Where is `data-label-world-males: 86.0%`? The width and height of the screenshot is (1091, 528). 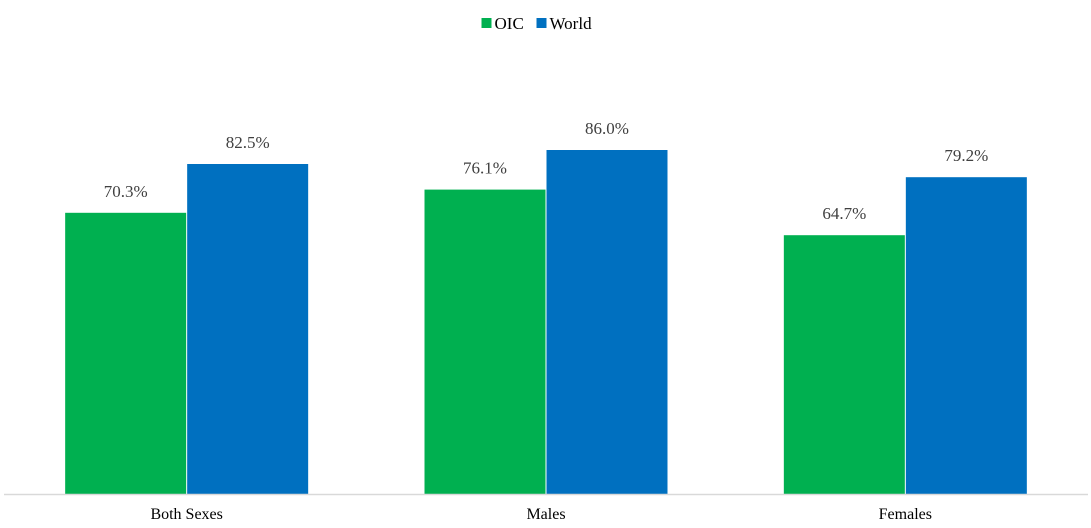
data-label-world-males: 86.0% is located at coordinates (607, 128).